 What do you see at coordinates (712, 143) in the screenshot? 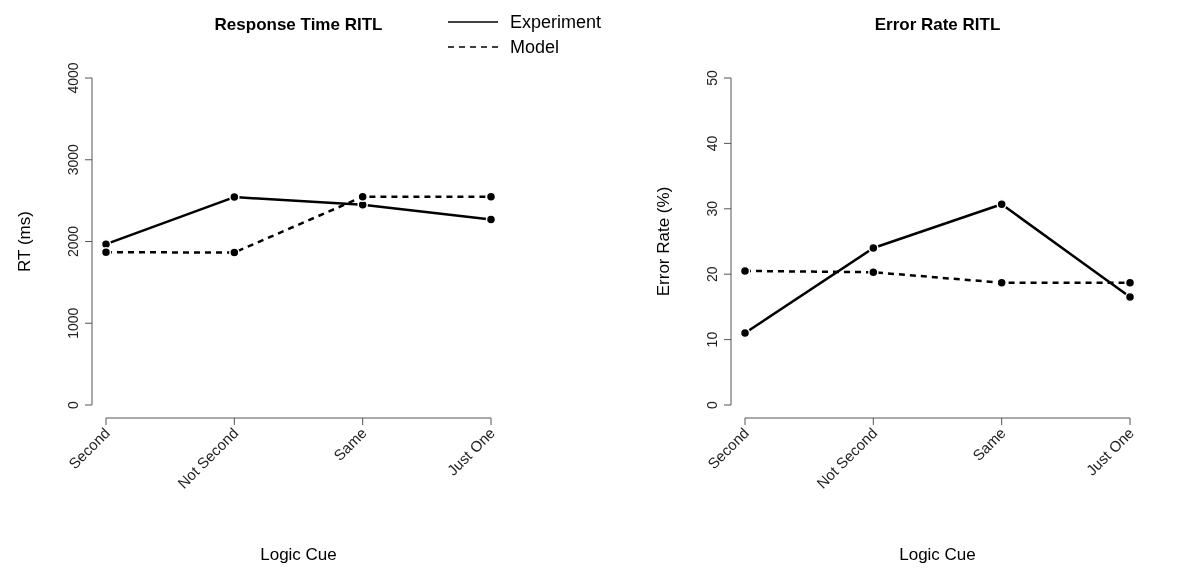
I see `y-tick-label: 40` at bounding box center [712, 143].